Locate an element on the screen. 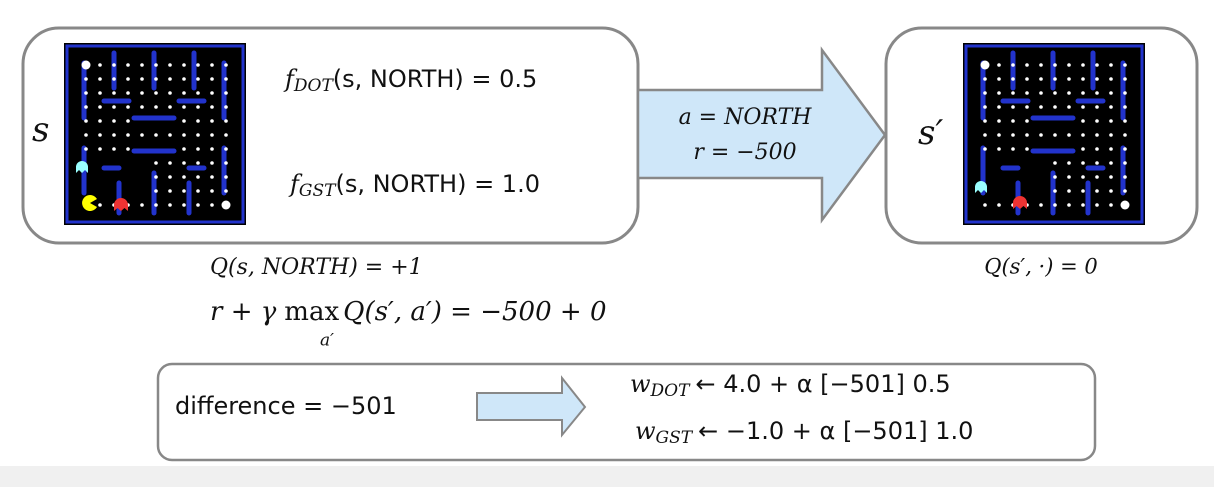 Image resolution: width=1214 pixels, height=487 pixels. weight-update: wGST ← −1.0 + α [−501] 1.0 is located at coordinates (804, 432).